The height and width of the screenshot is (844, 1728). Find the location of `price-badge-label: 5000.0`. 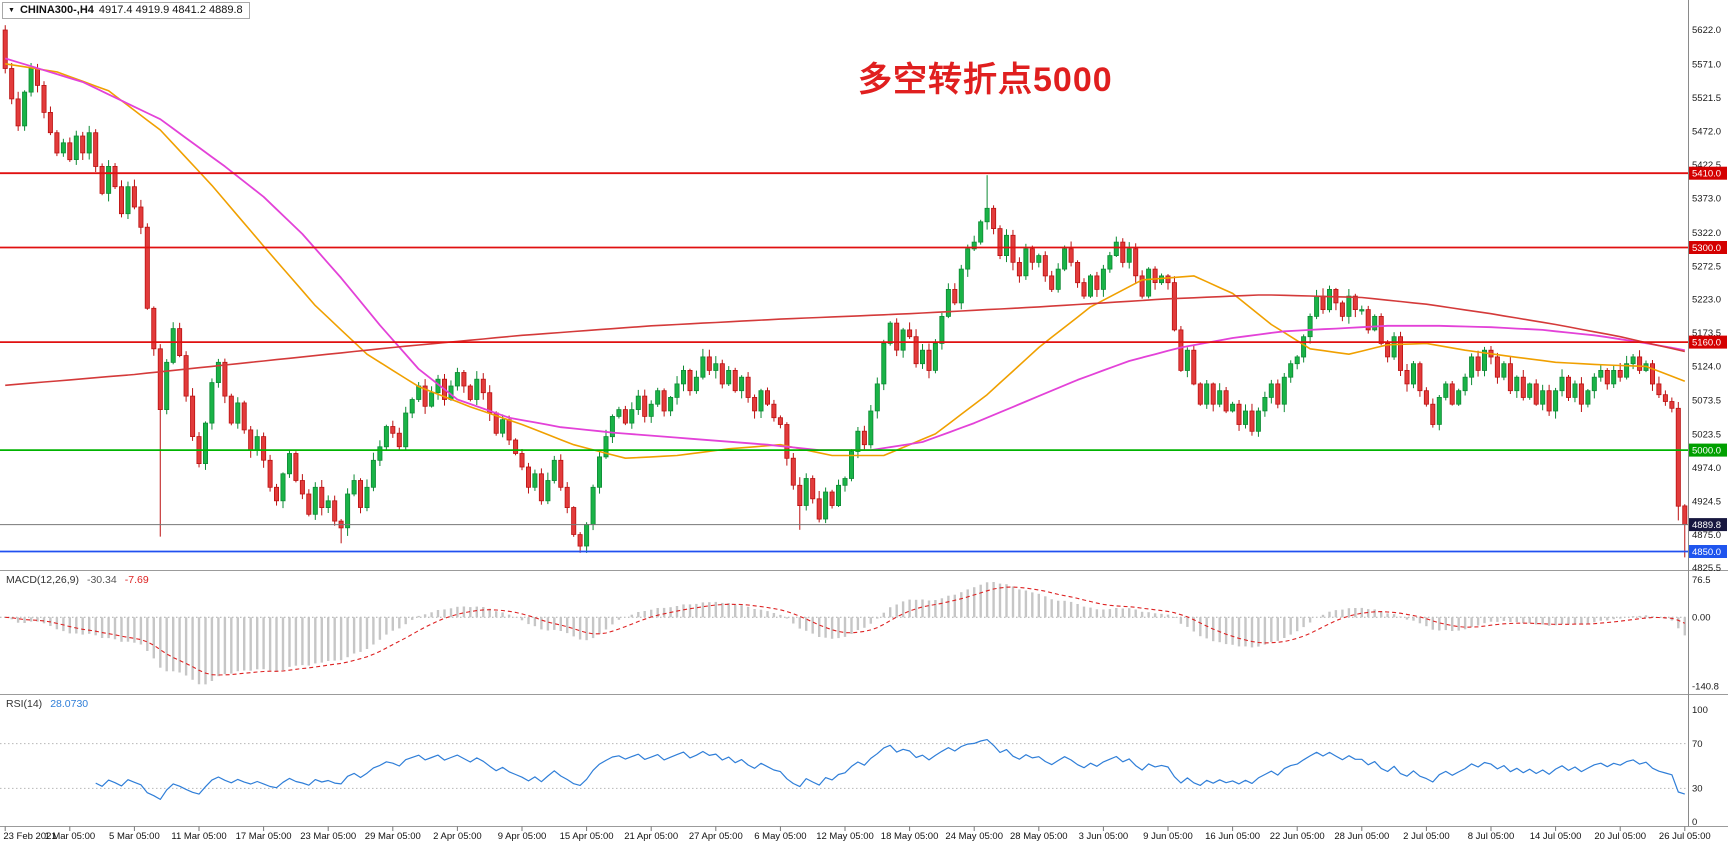

price-badge-label: 5000.0 is located at coordinates (1706, 451).